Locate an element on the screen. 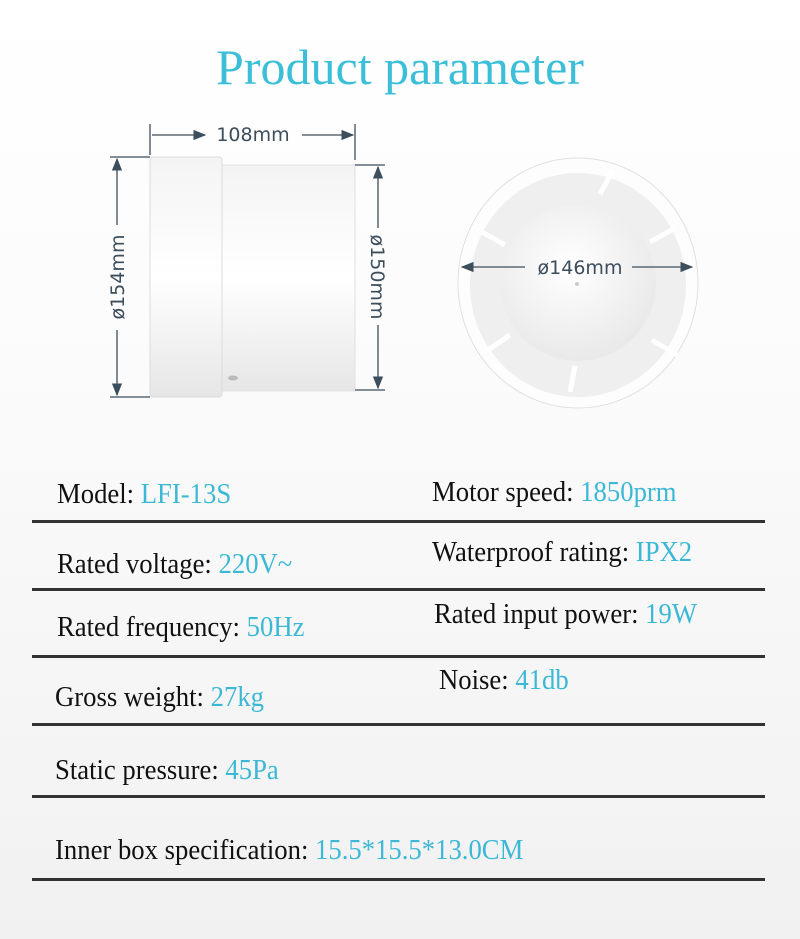  spec-label: Motor speed: is located at coordinates (503, 492).